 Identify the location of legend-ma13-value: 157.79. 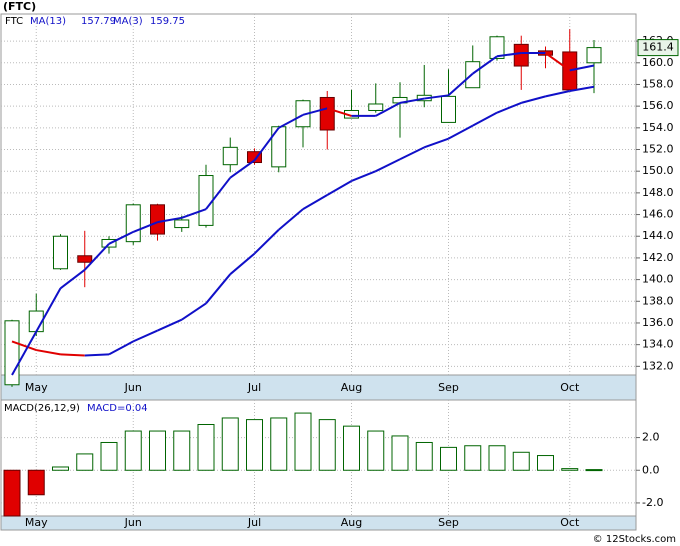
(98, 21).